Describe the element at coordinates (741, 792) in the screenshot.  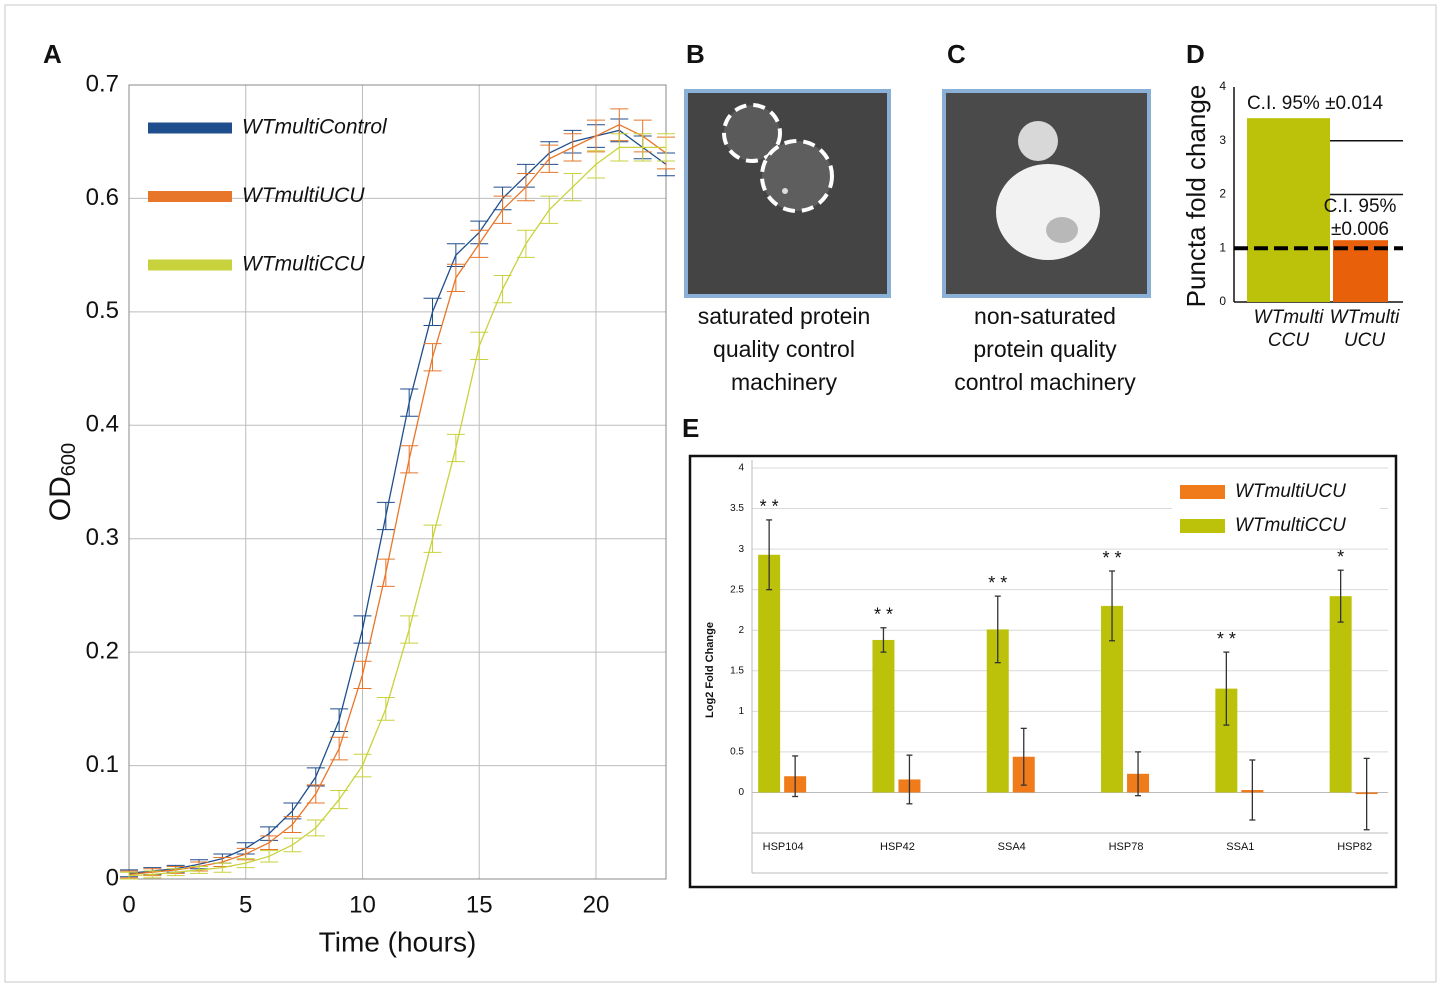
I see `y-tick-label: 0` at that location.